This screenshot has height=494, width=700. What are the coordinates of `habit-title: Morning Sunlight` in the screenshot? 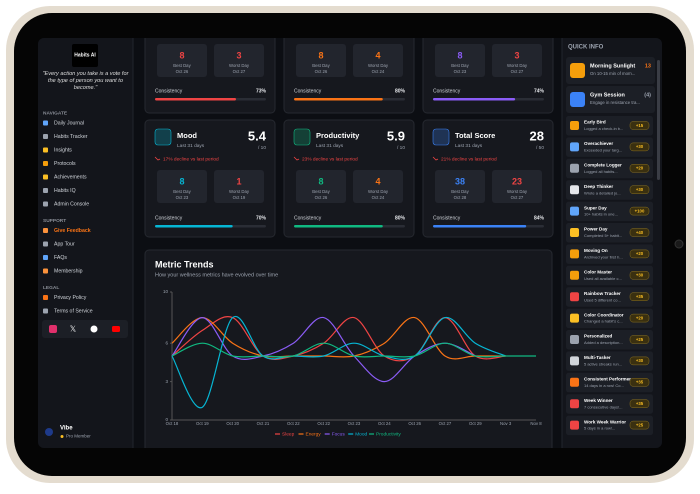 It's located at (612, 66).